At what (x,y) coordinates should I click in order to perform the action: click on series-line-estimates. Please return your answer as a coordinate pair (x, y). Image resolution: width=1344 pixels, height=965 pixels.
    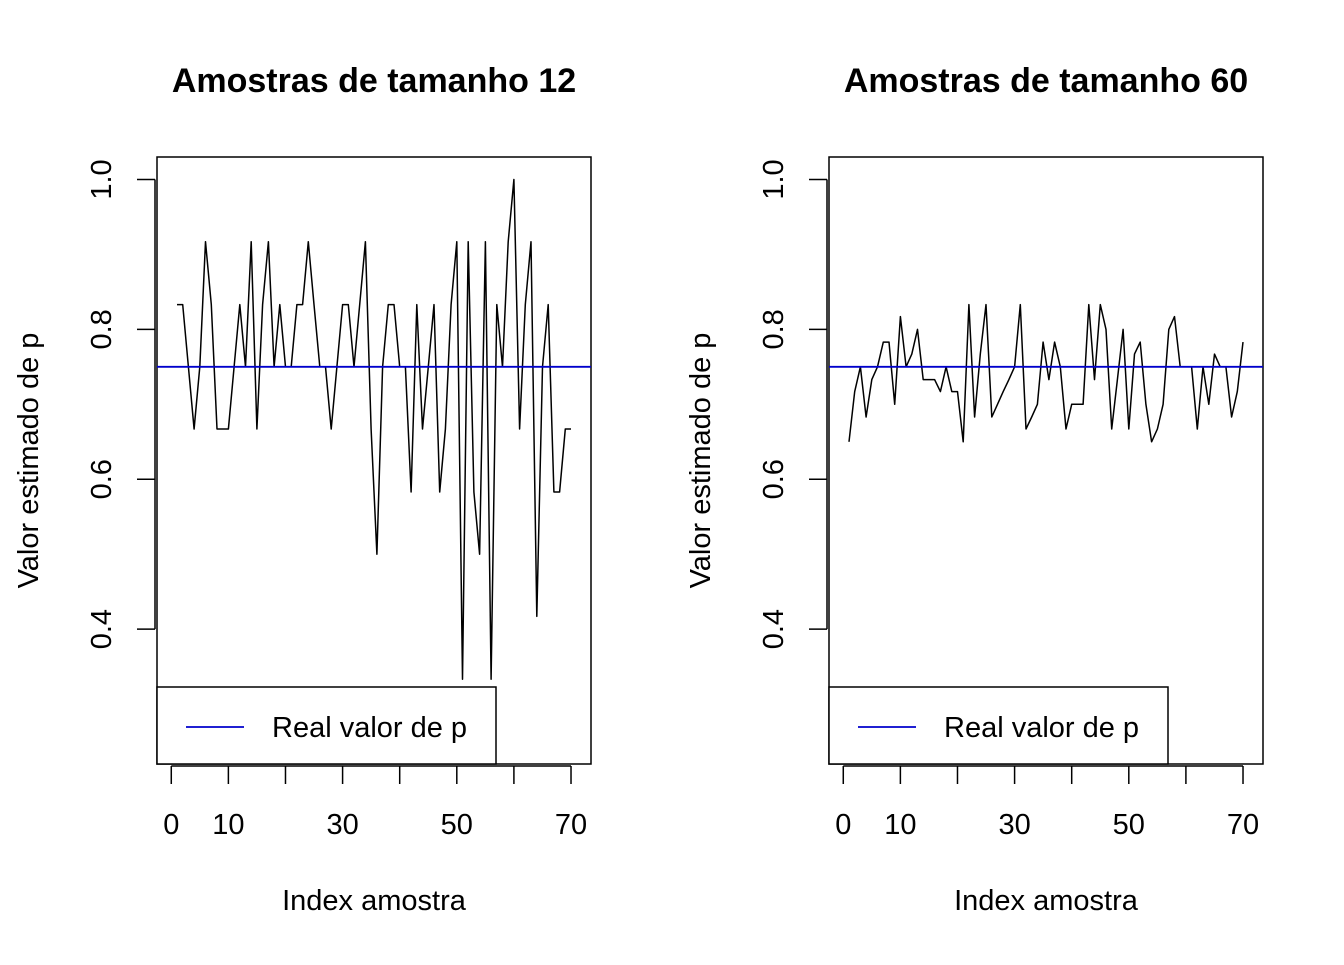
    Looking at the image, I should click on (1046, 373).